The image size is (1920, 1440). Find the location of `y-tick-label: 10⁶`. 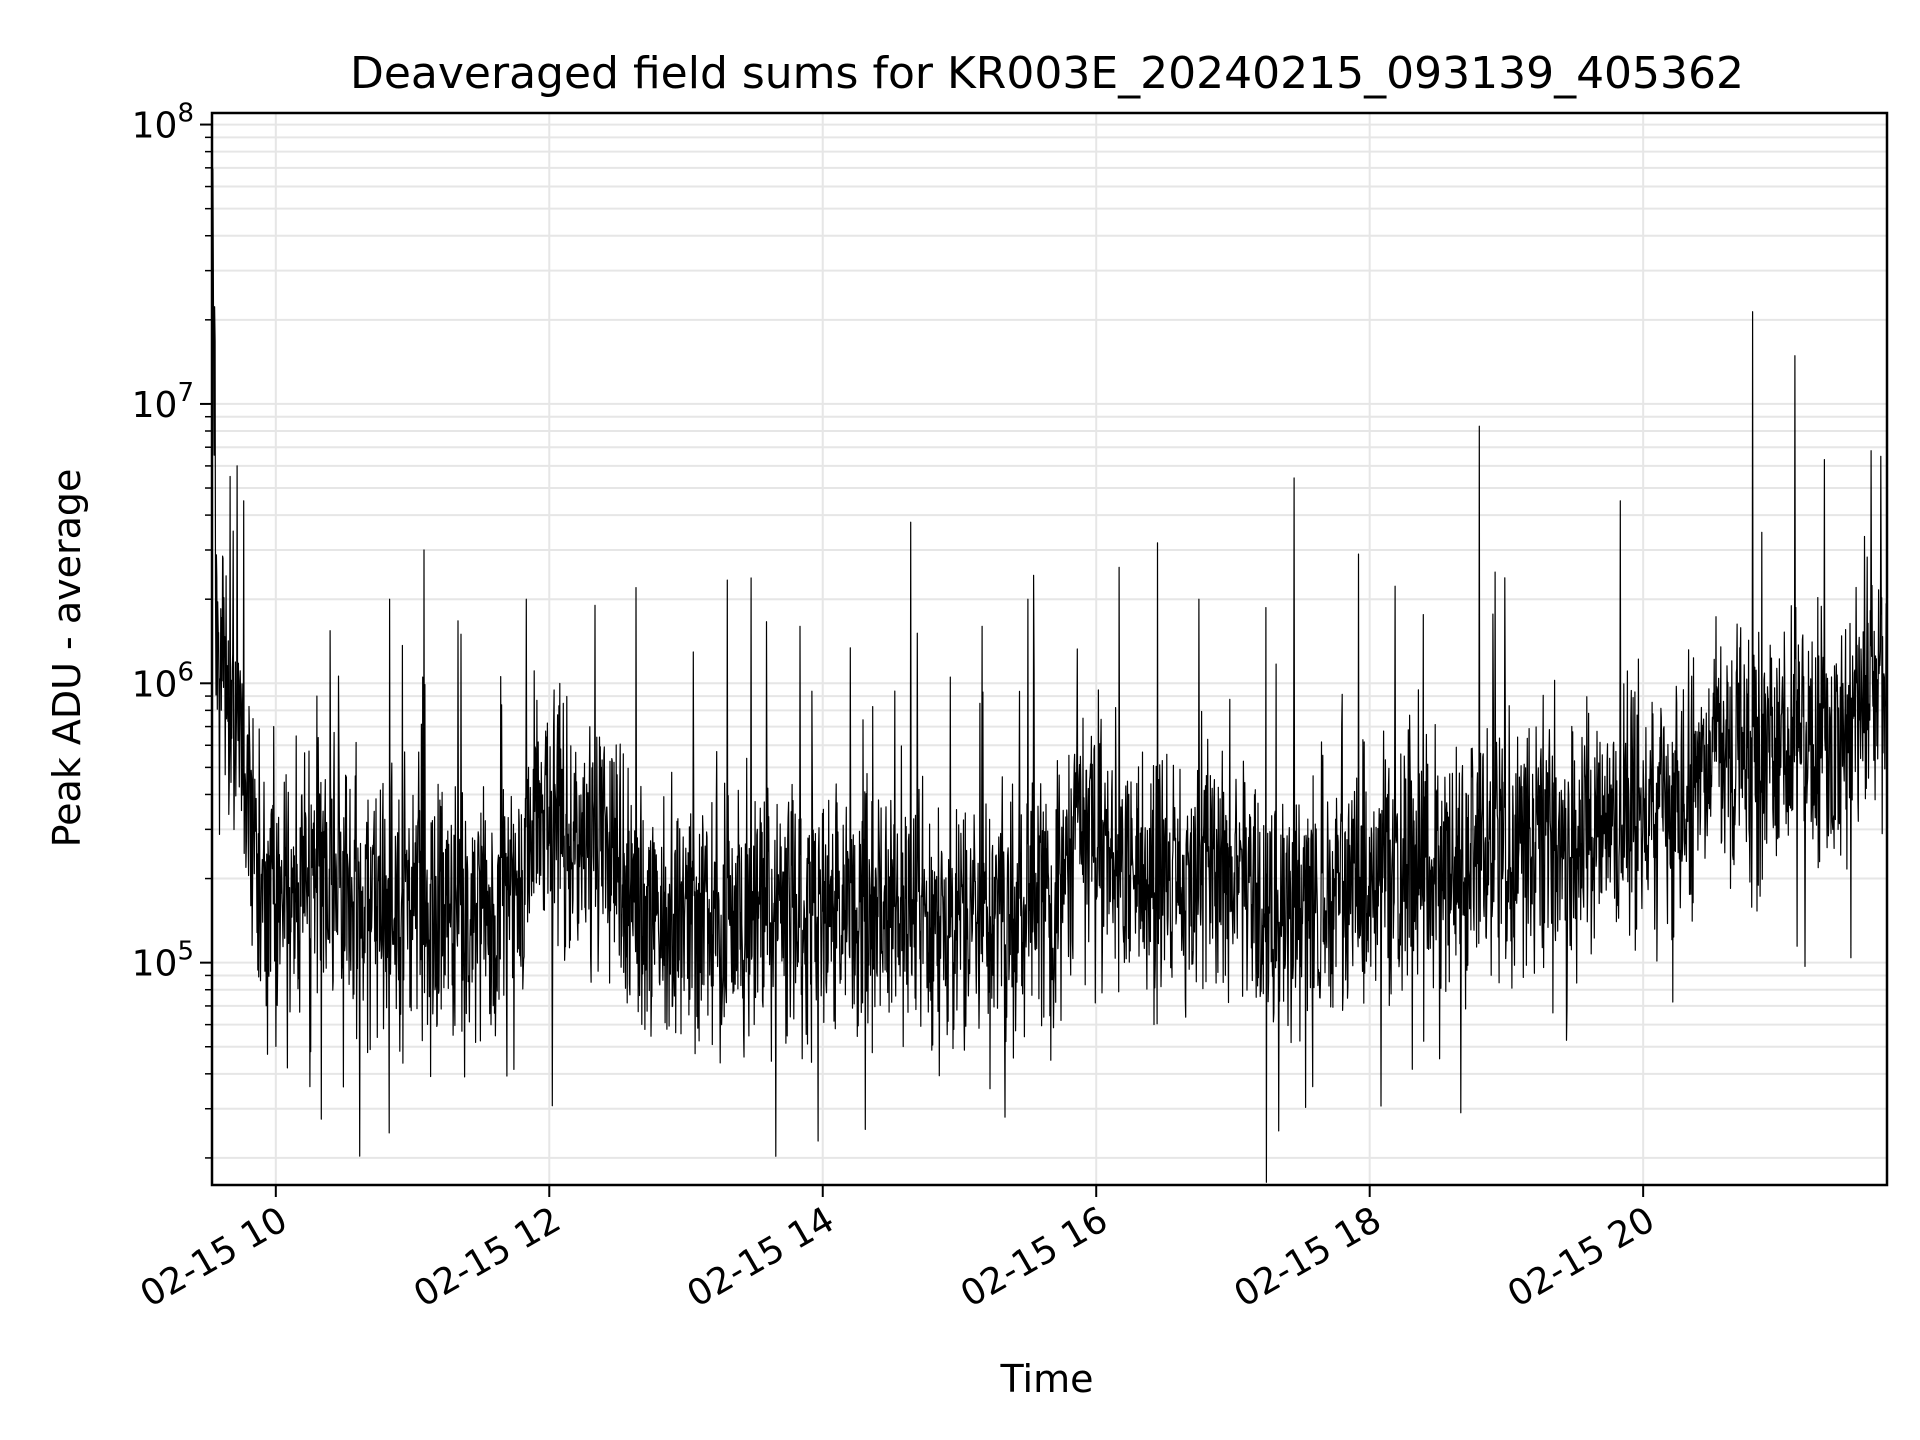

y-tick-label: 10⁶ is located at coordinates (163, 681).